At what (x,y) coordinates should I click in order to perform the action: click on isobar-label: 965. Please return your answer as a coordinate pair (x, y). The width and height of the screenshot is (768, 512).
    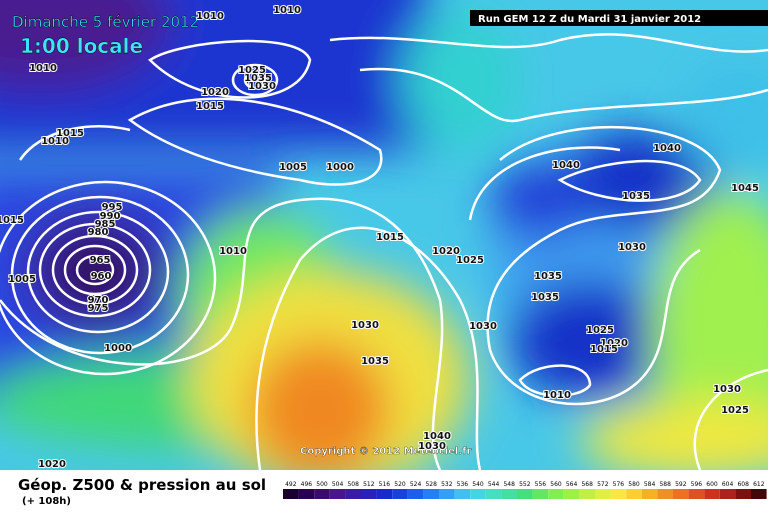
    Looking at the image, I should click on (100, 260).